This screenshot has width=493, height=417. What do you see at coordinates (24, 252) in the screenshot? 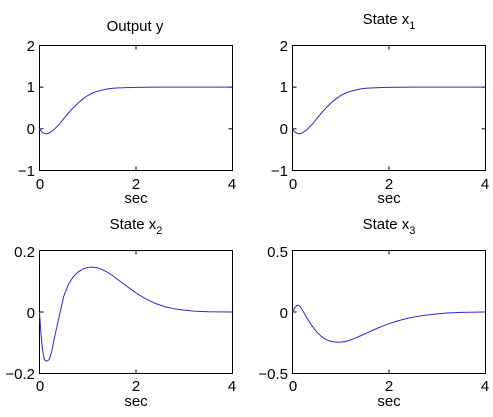
I see `y-tick-label: 0.2` at bounding box center [24, 252].